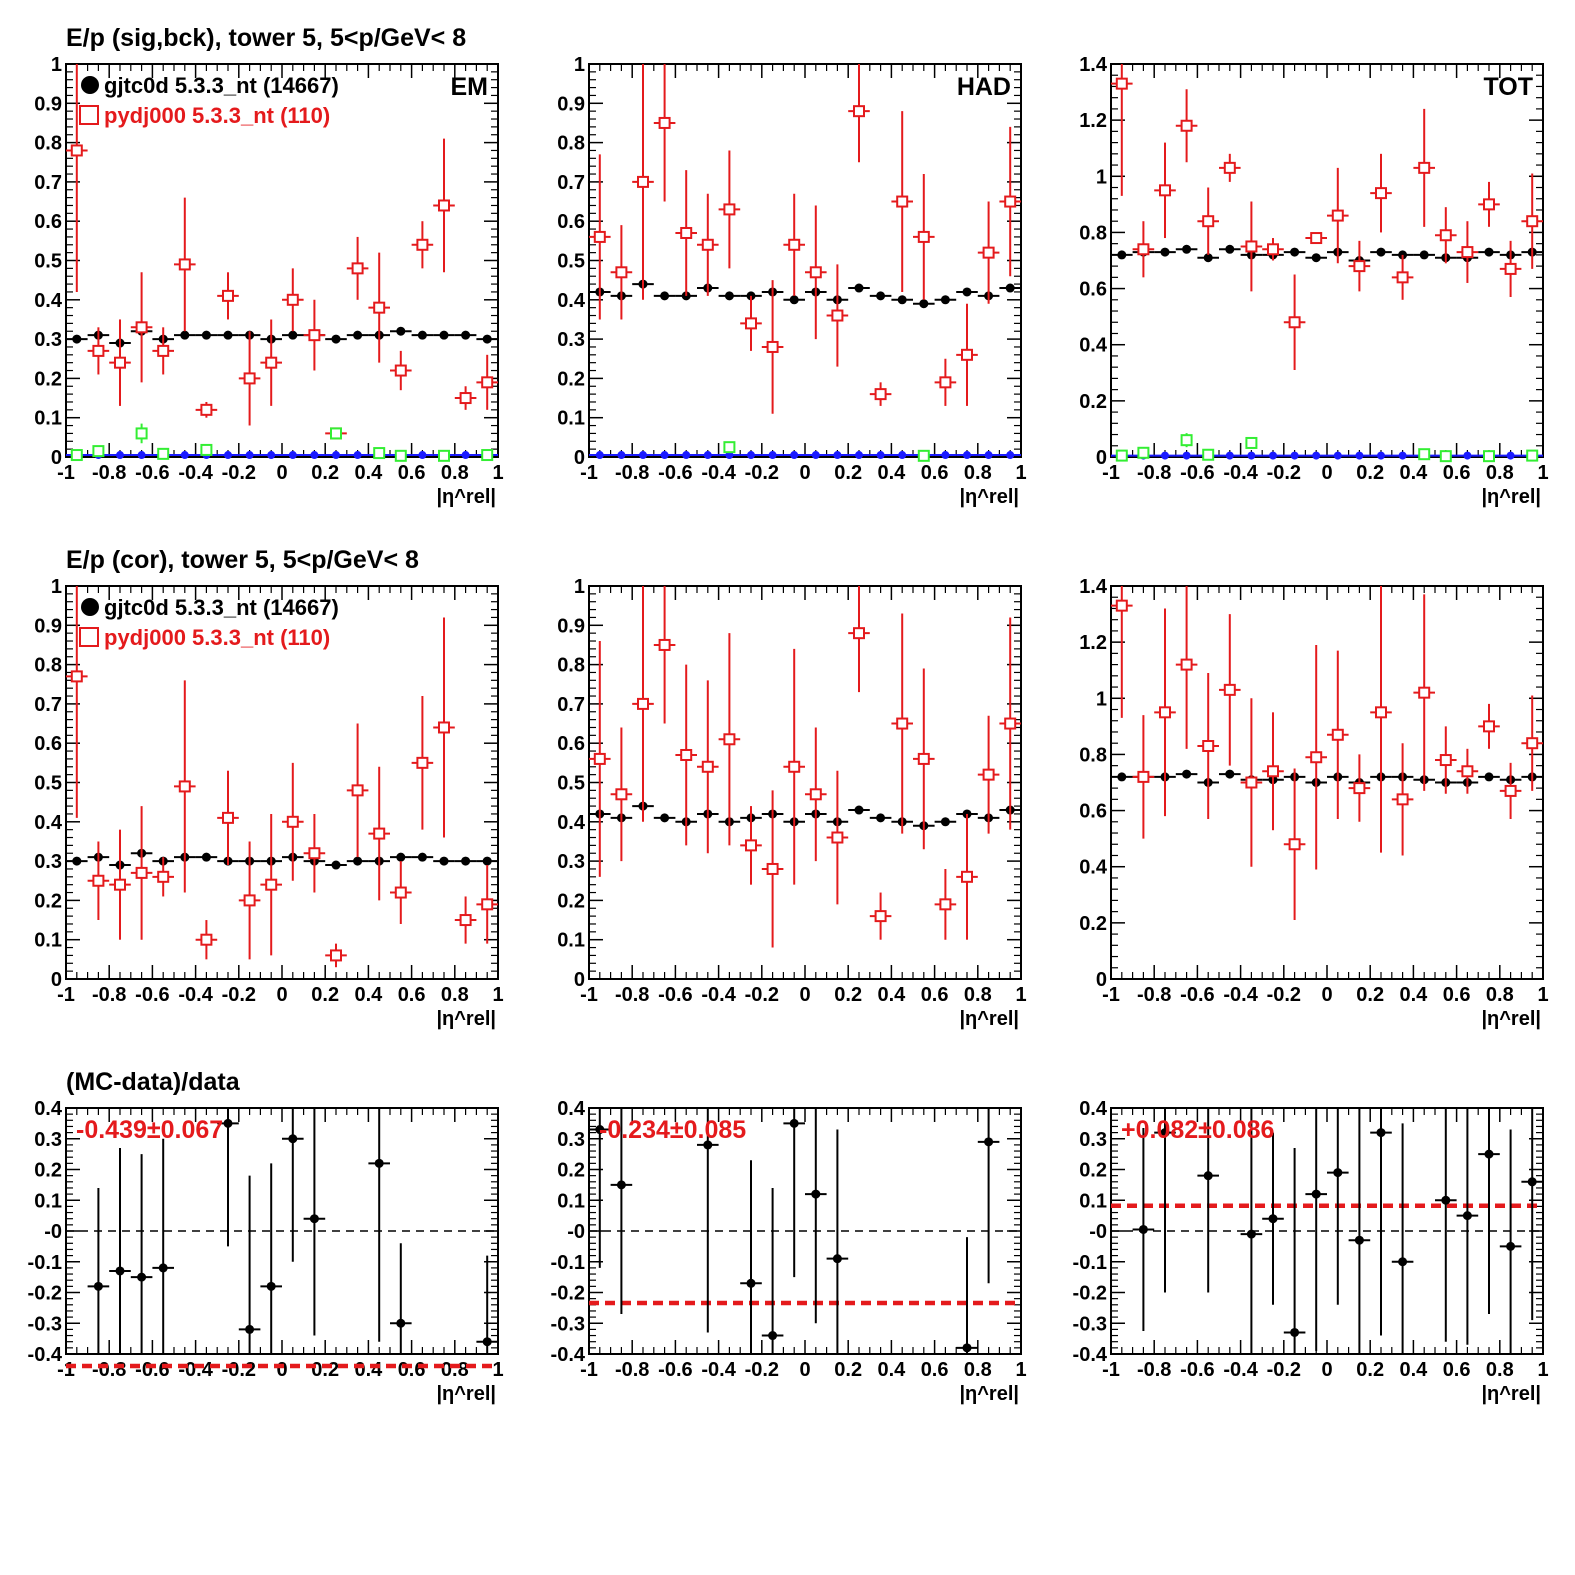 The width and height of the screenshot is (1575, 1575). I want to click on y-tick-label: 0.5, so click(571, 262).